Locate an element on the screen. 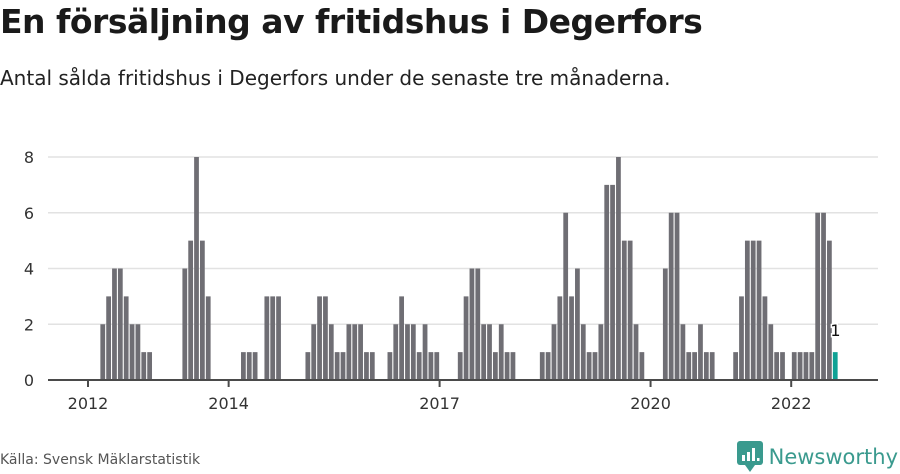 This screenshot has width=900, height=474. y-tick-label: 4 is located at coordinates (29, 269).